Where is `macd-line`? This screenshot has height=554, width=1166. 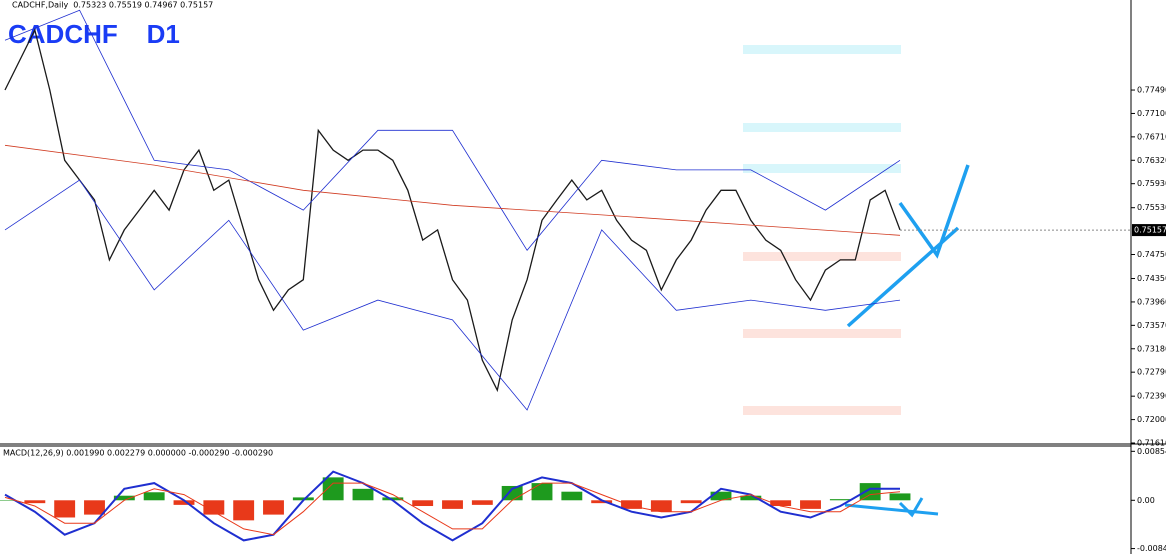 macd-line is located at coordinates (452, 509).